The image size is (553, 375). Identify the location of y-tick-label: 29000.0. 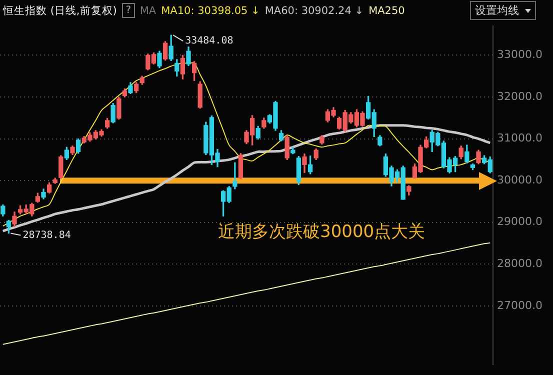
(519, 221).